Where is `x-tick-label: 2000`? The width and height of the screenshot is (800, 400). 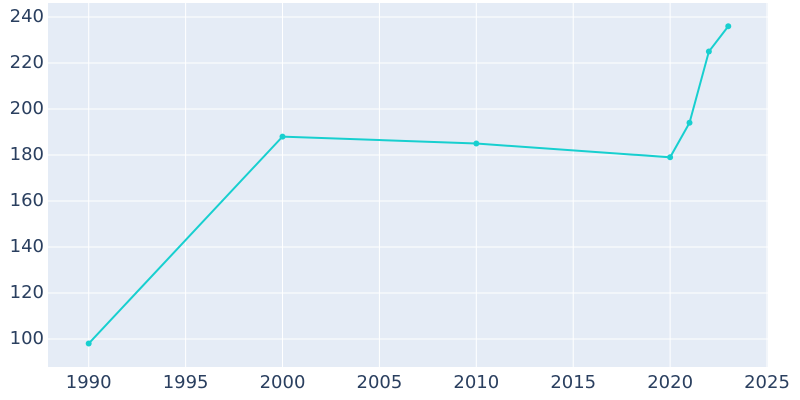 x-tick-label: 2000 is located at coordinates (283, 382).